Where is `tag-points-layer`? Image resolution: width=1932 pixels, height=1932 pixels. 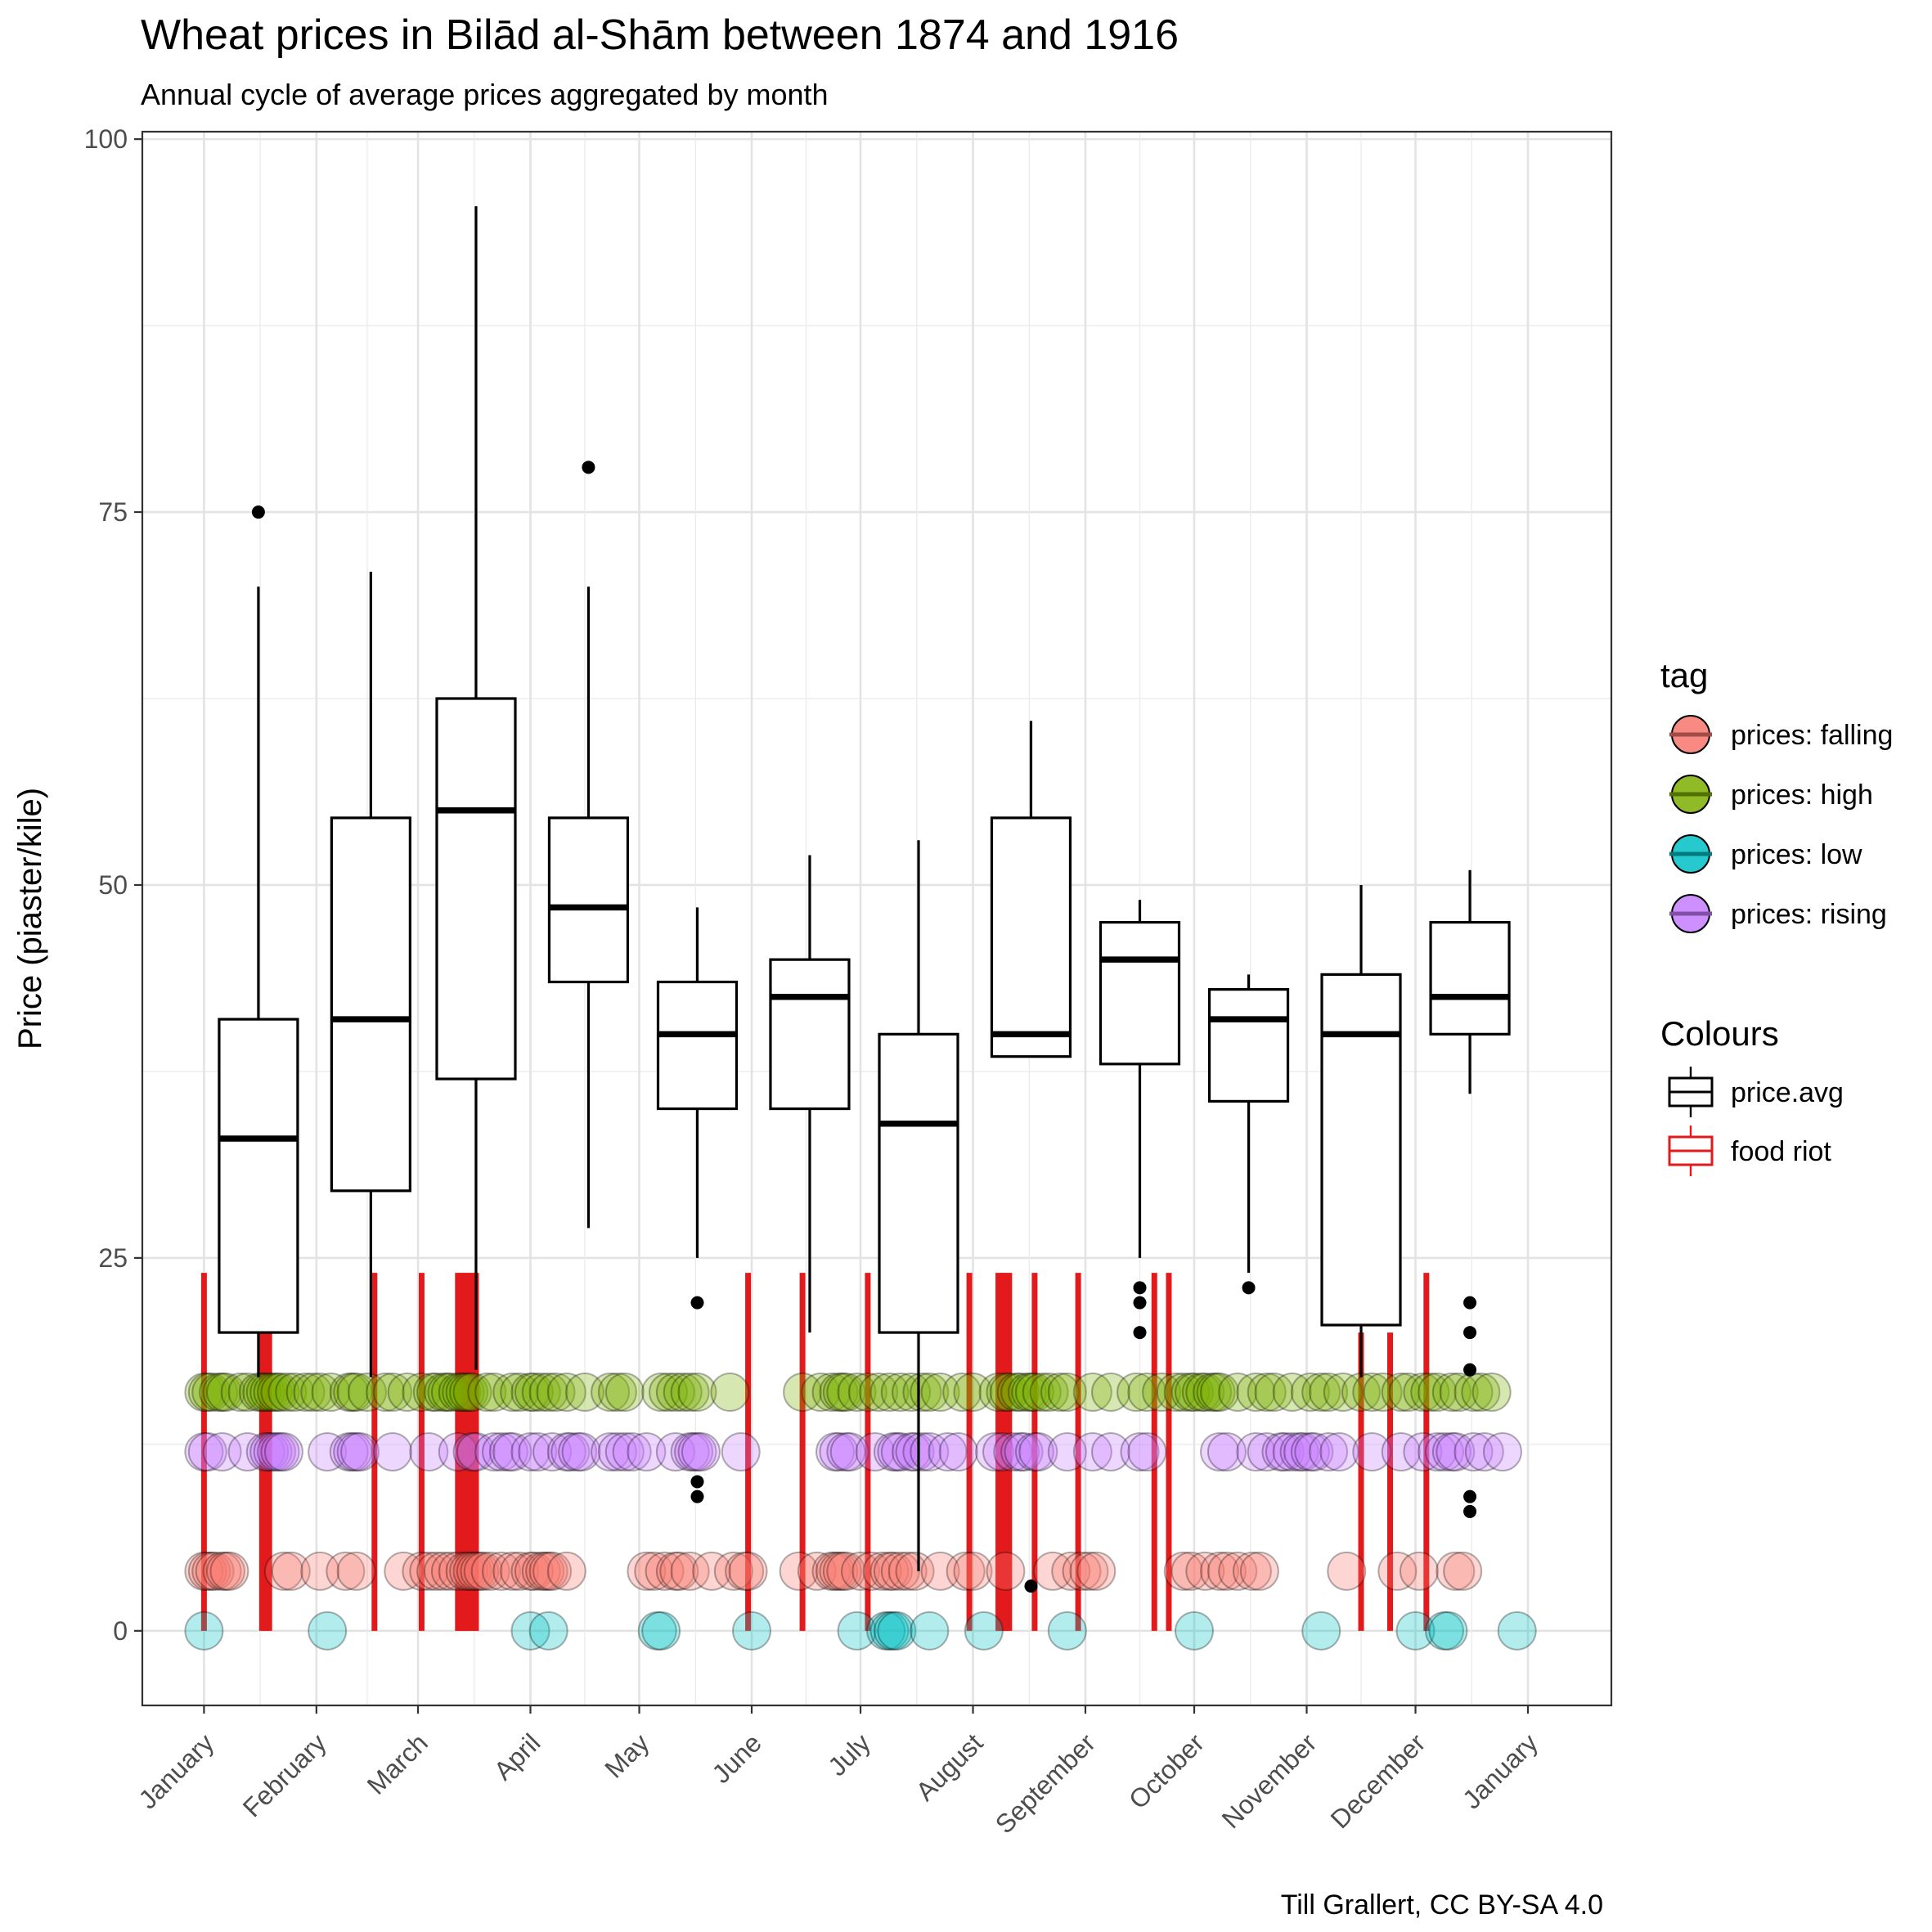
tag-points-layer is located at coordinates (860, 1512).